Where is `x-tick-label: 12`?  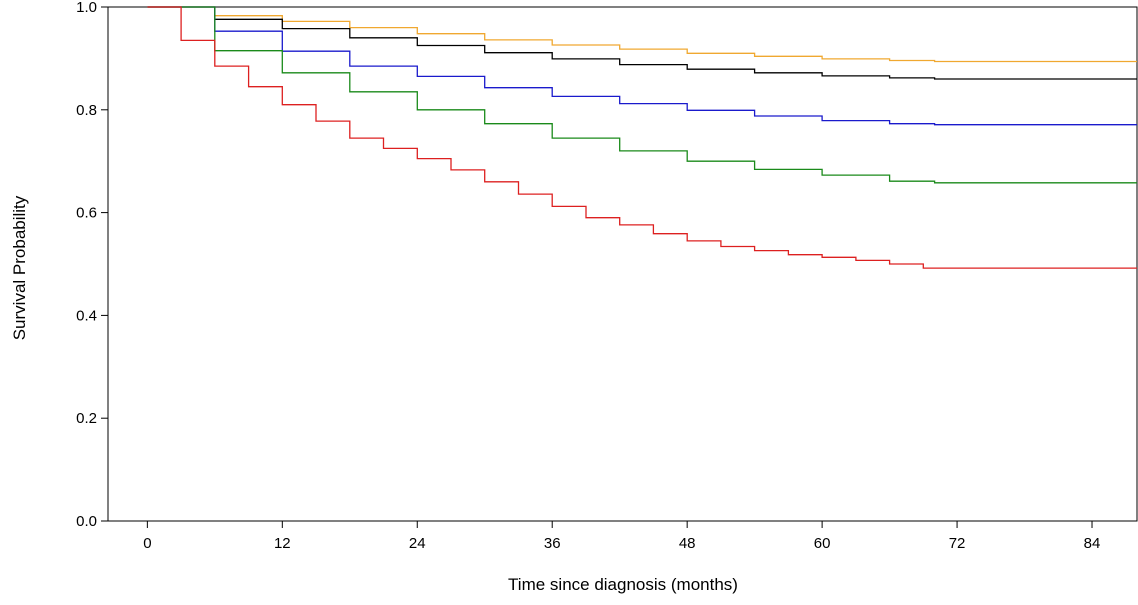
x-tick-label: 12 is located at coordinates (282, 543).